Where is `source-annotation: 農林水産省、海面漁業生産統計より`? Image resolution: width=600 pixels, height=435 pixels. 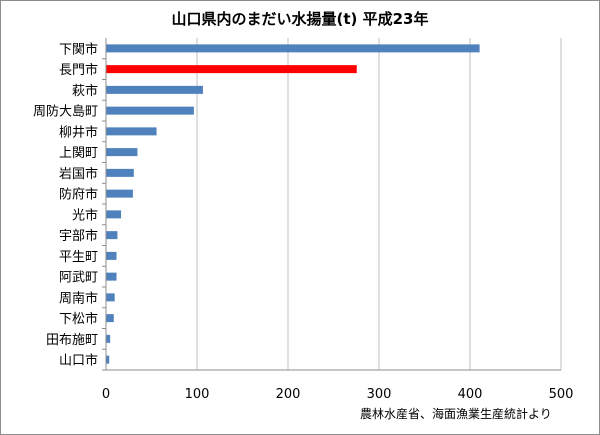 source-annotation: 農林水産省、海面漁業生産統計より is located at coordinates (456, 414).